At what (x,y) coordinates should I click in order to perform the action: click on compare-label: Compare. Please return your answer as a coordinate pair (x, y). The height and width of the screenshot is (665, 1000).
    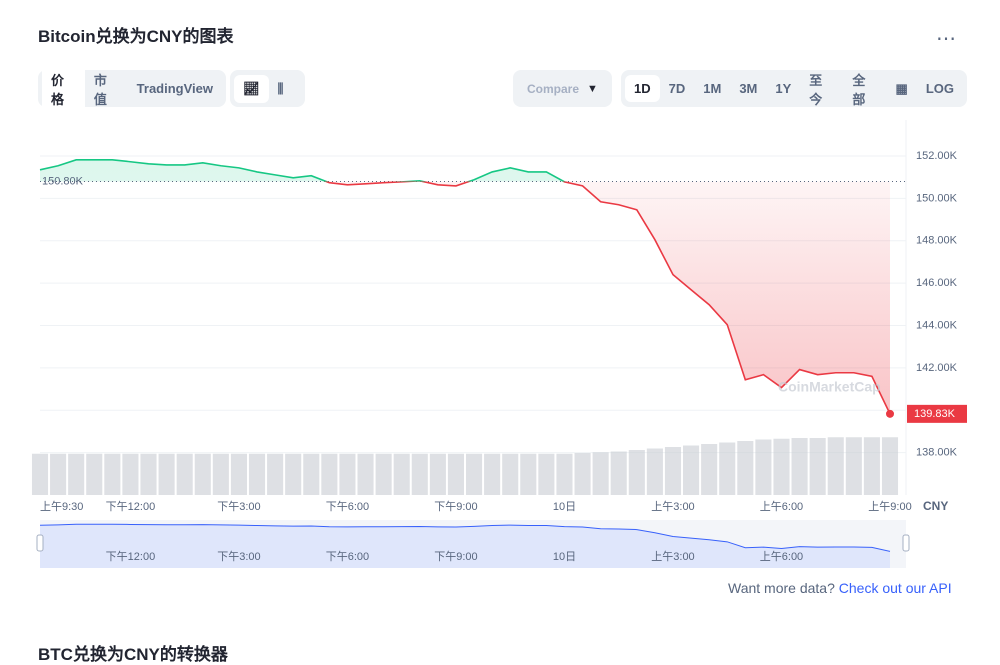
    Looking at the image, I should click on (553, 88).